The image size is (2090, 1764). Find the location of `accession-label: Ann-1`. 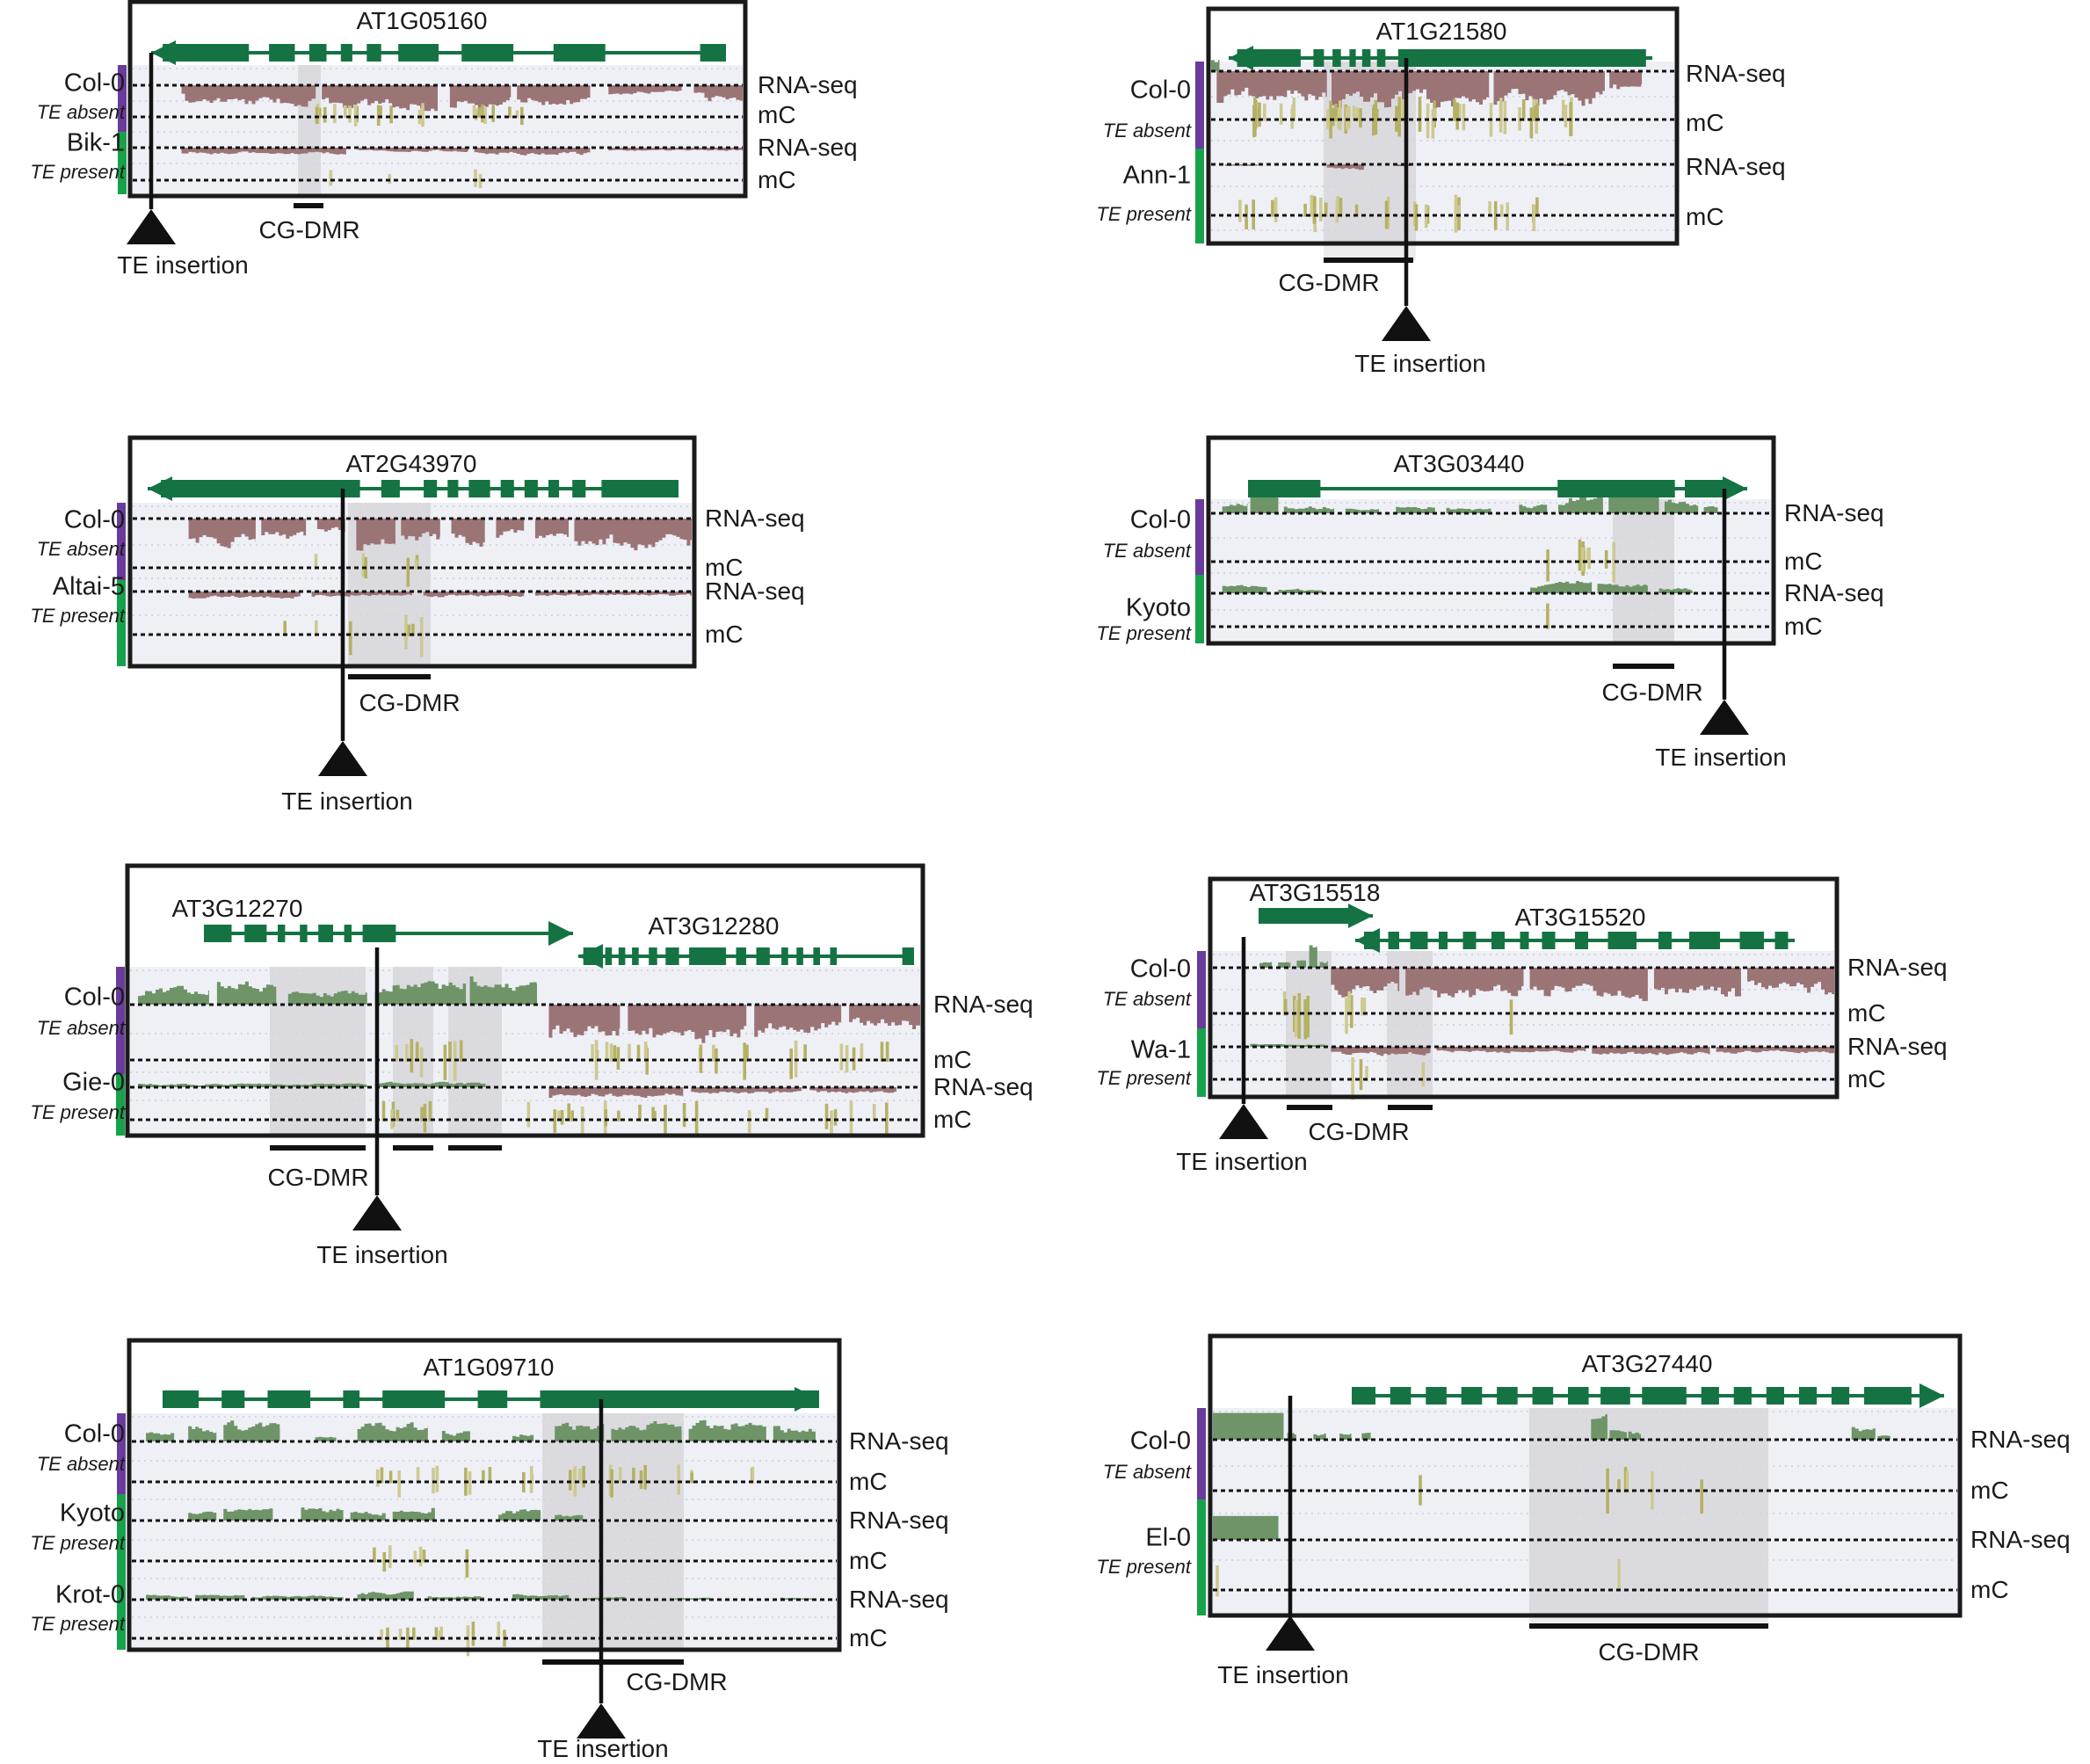

accession-label: Ann-1 is located at coordinates (1156, 175).